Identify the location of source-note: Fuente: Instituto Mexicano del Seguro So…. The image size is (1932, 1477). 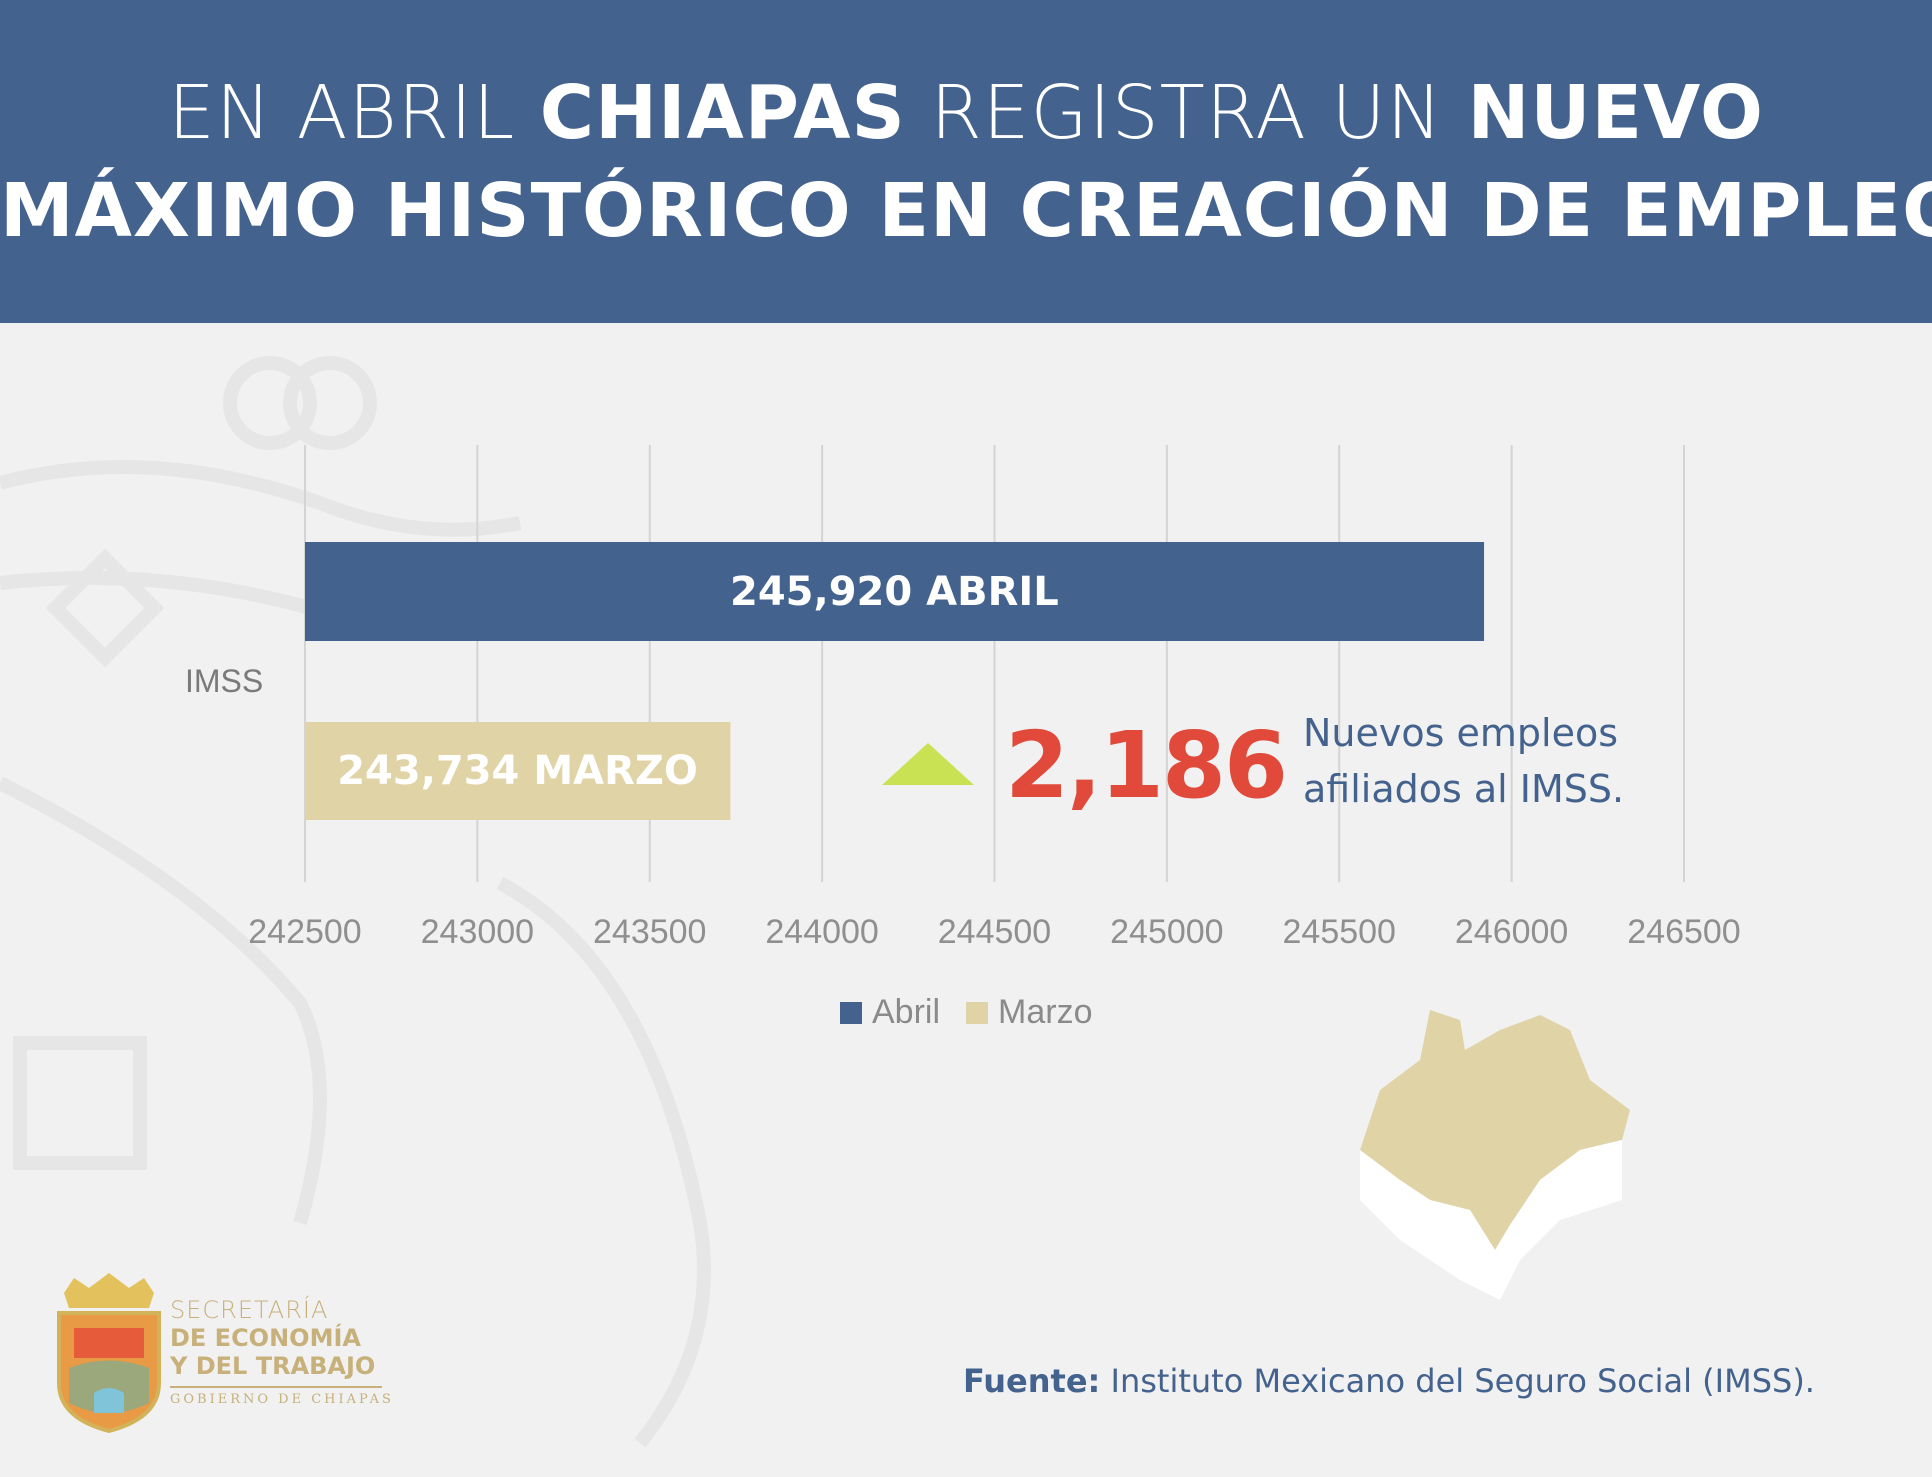
(1389, 1381).